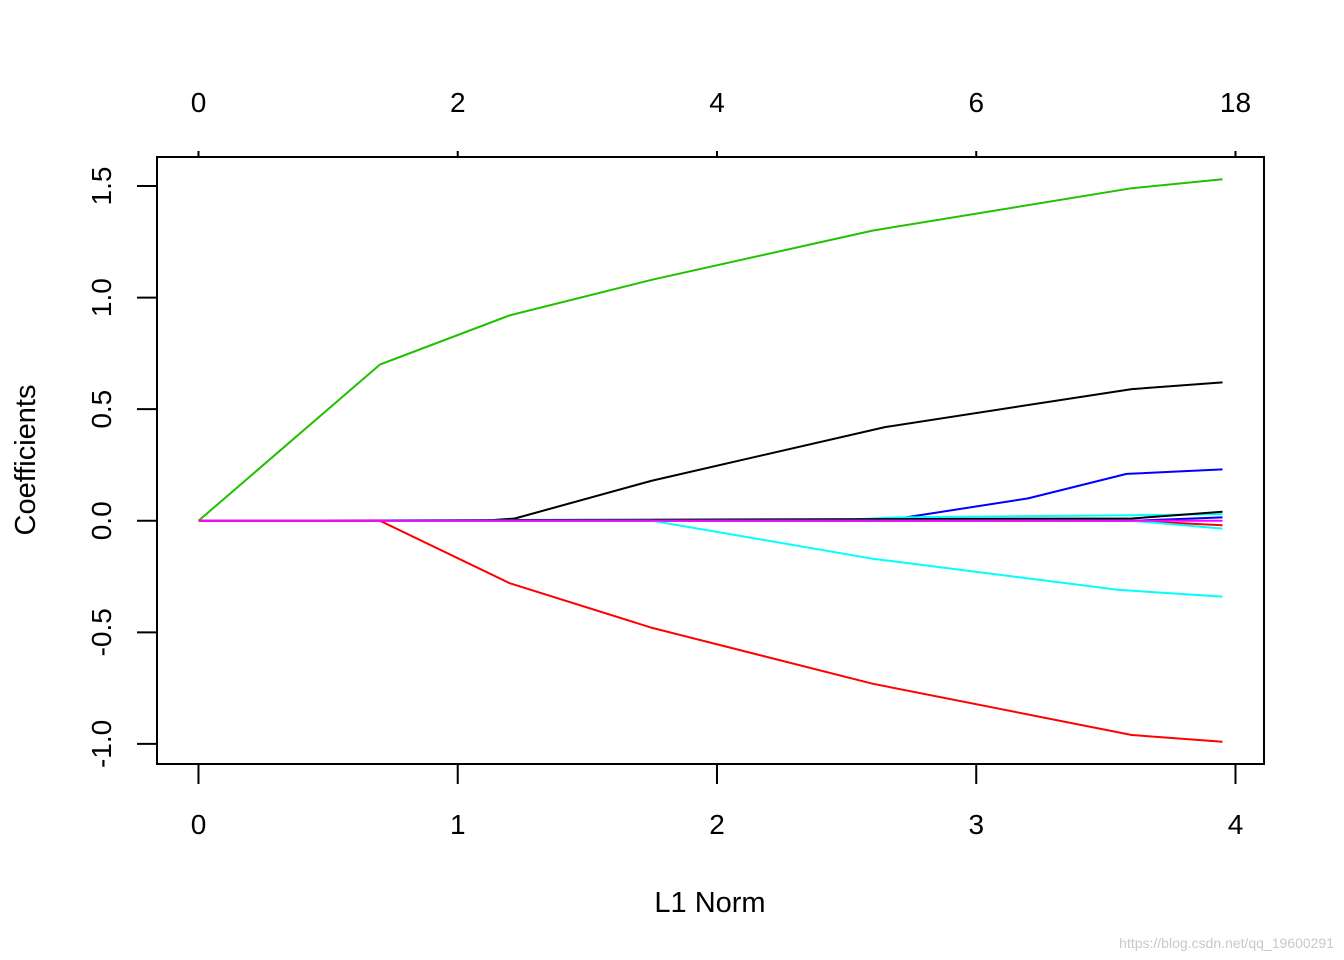 The height and width of the screenshot is (960, 1344). Describe the element at coordinates (199, 824) in the screenshot. I see `x-tick-label: 0` at that location.